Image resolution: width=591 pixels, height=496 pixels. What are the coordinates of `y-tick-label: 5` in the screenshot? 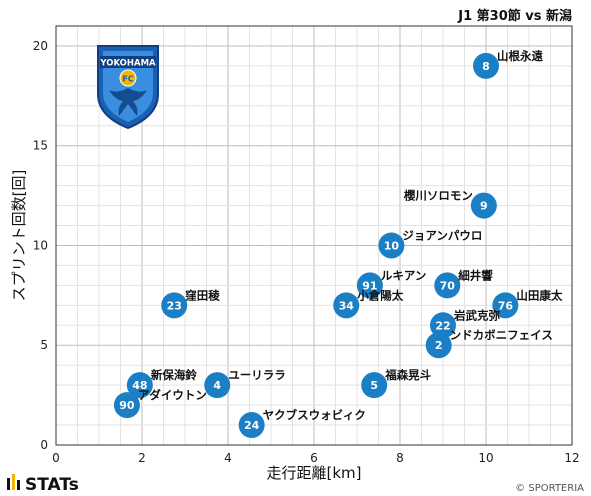 It's located at (44, 345).